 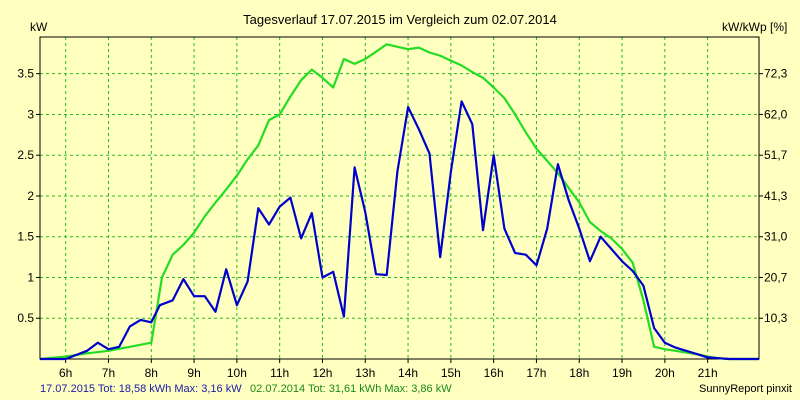 I want to click on x-tick-label: 15h, so click(x=451, y=373).